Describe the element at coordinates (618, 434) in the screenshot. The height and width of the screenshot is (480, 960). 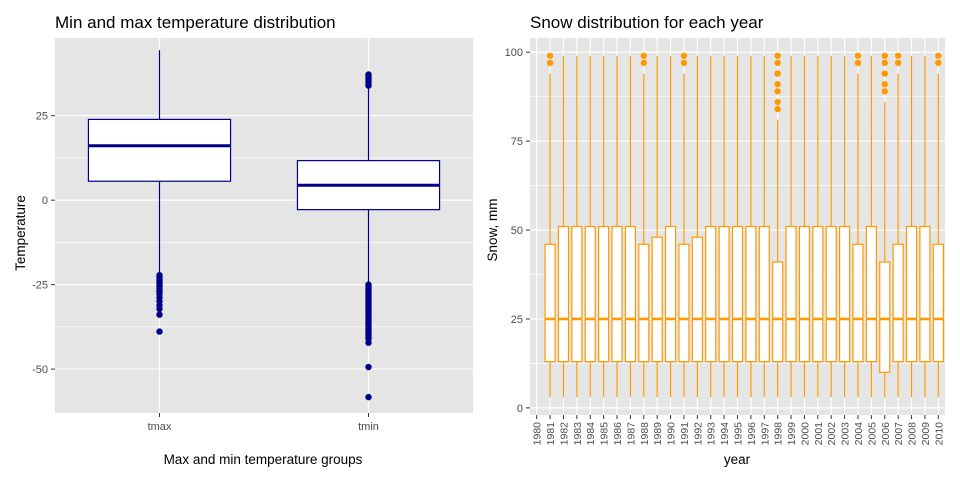
I see `snow-x-tick-label: 1986` at that location.